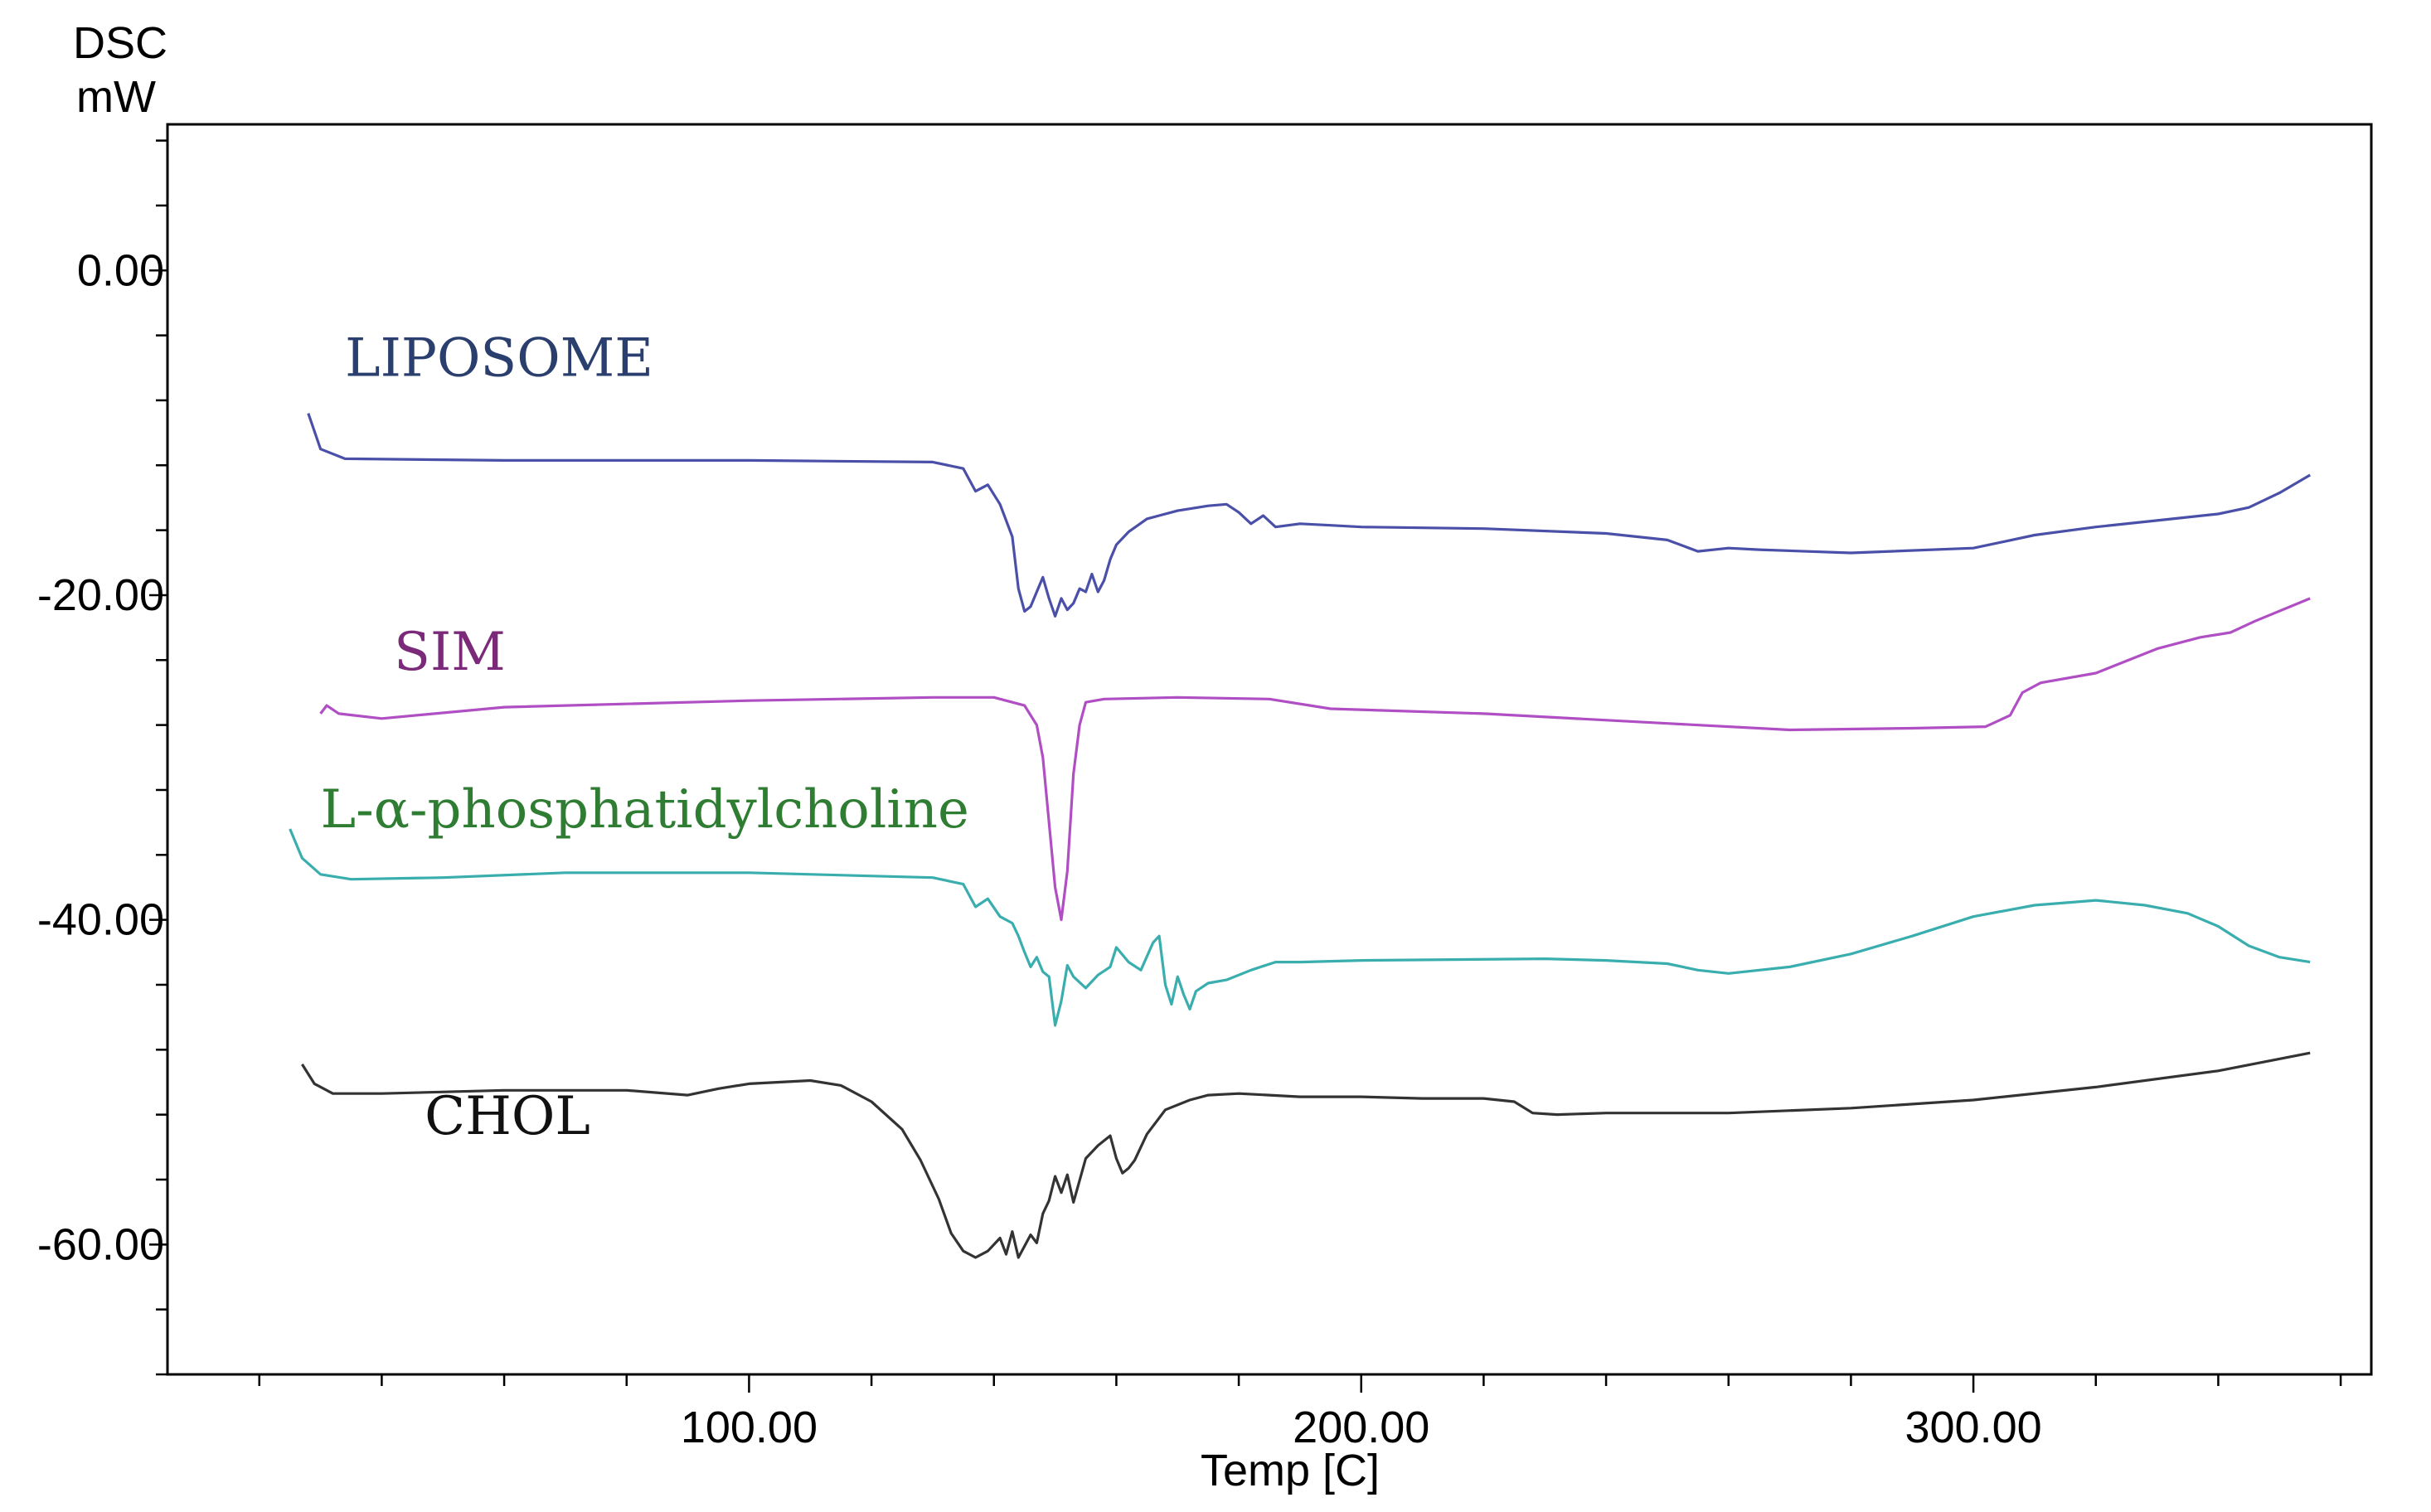 The height and width of the screenshot is (1512, 2431). What do you see at coordinates (116, 97) in the screenshot?
I see `y-axis-title-line2: mW` at bounding box center [116, 97].